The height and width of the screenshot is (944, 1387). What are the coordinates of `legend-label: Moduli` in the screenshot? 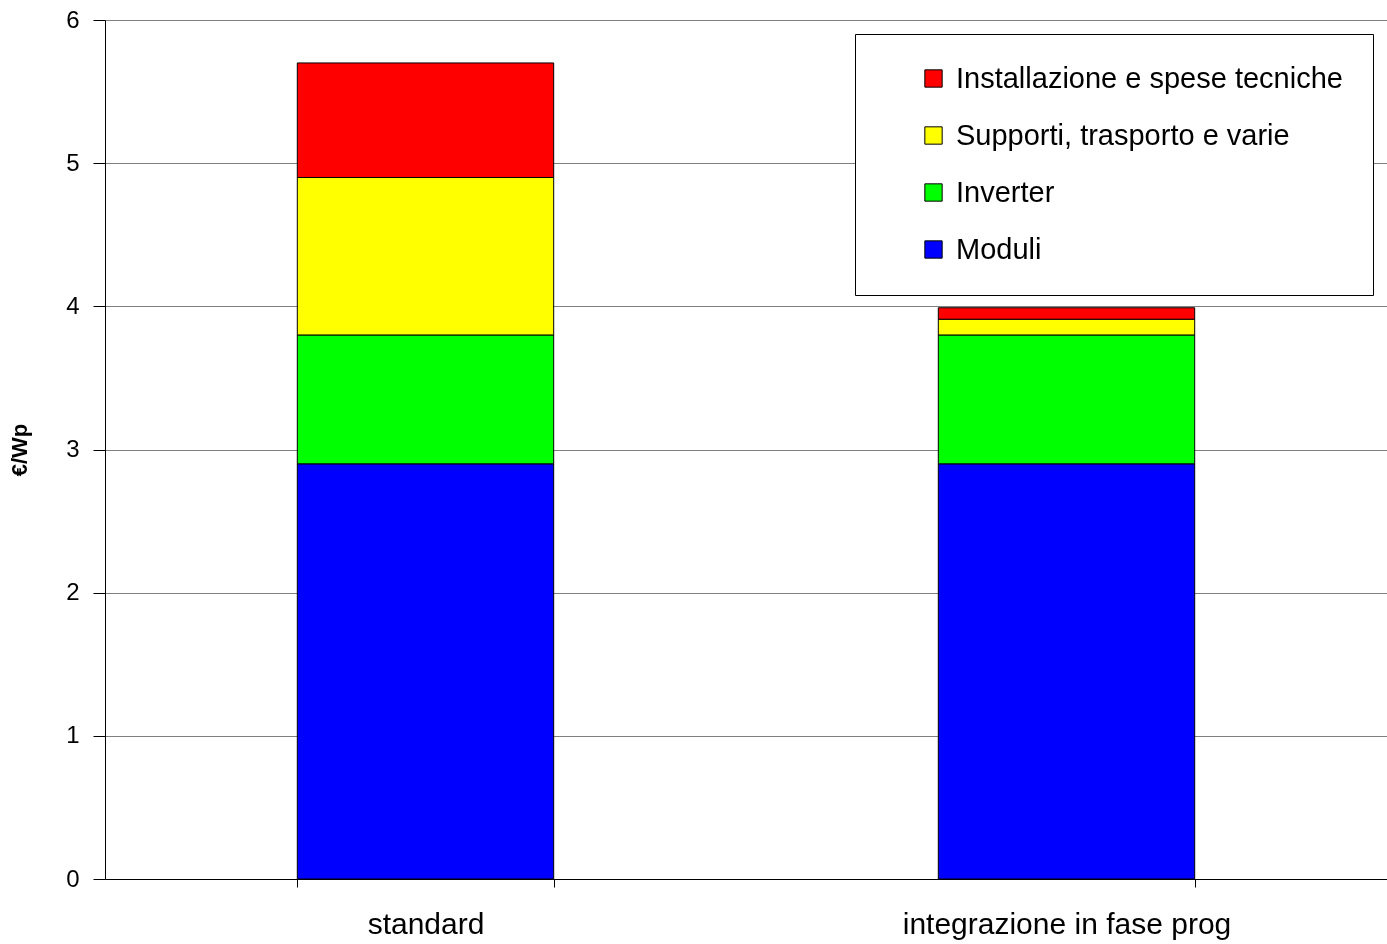 It's located at (999, 248).